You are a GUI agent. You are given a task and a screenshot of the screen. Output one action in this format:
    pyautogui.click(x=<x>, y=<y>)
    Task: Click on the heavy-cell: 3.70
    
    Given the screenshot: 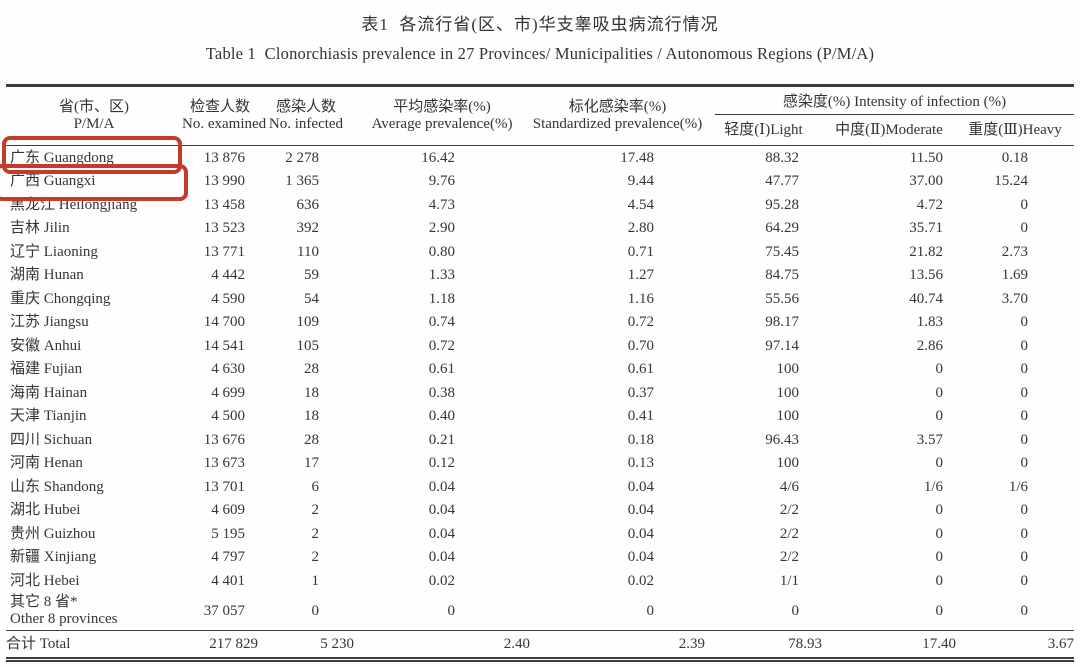 What is the action you would take?
    pyautogui.click(x=1015, y=298)
    